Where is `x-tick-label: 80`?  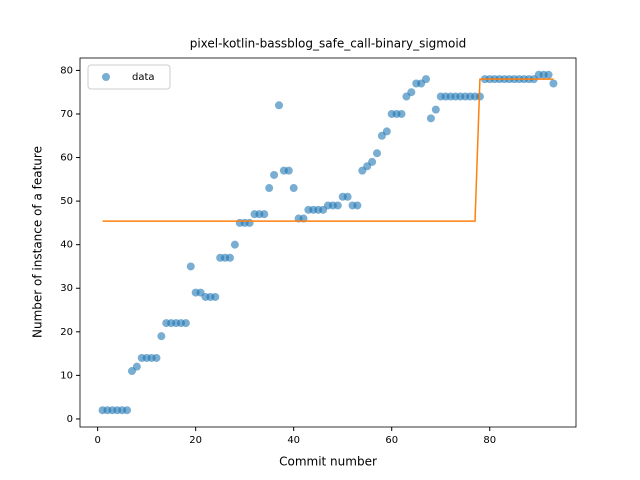 x-tick-label: 80 is located at coordinates (489, 440).